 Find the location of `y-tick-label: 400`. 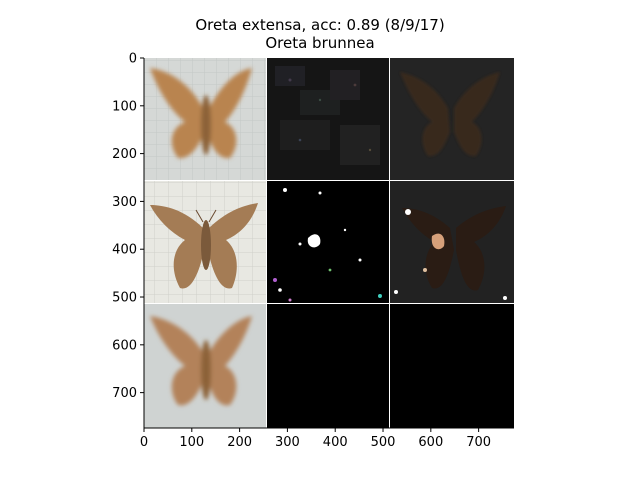

y-tick-label: 400 is located at coordinates (124, 250).